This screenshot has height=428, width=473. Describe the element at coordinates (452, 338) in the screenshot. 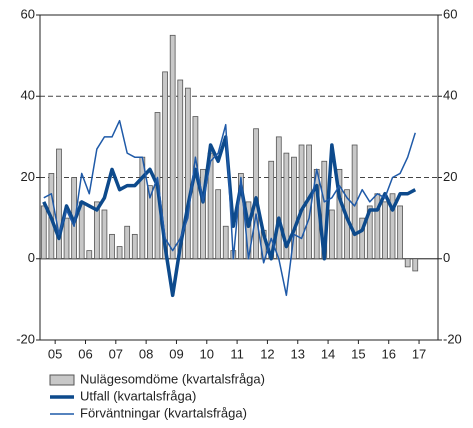

I see `y2-tick-label: -20` at that location.